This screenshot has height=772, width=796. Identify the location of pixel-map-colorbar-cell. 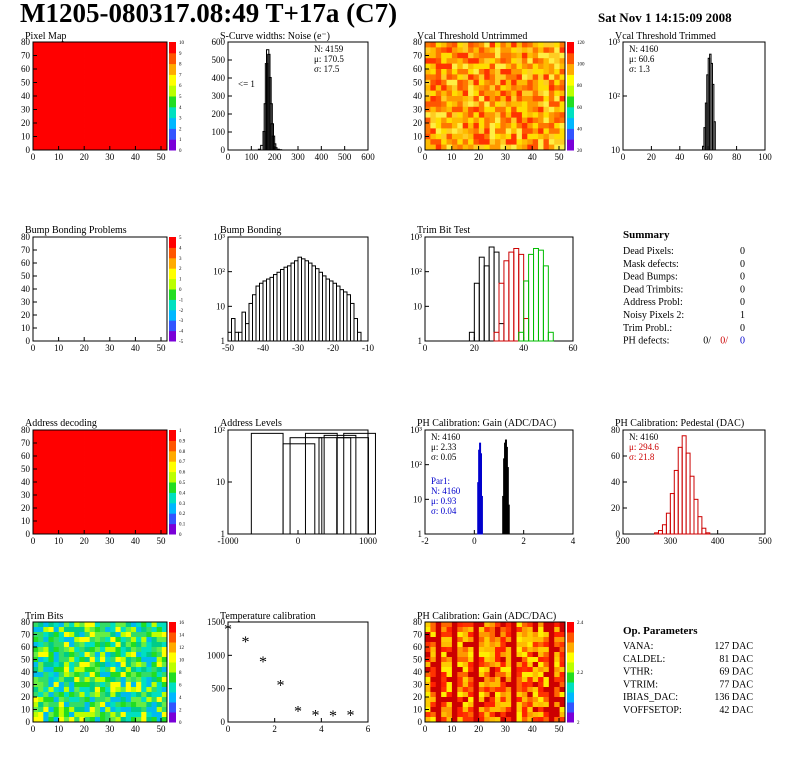
(172, 48).